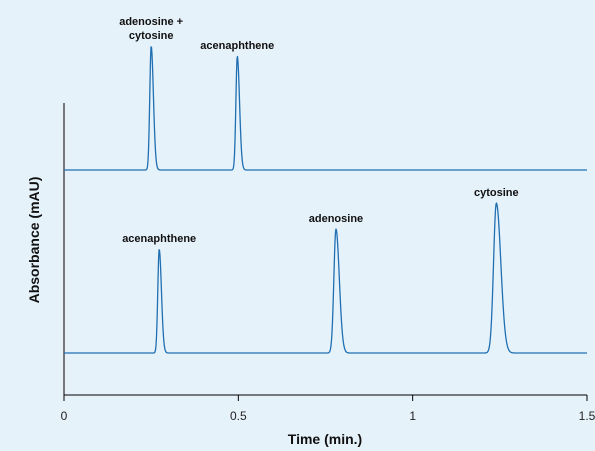  I want to click on x-tick-group: 0 0.5 1 1.5, so click(328, 409).